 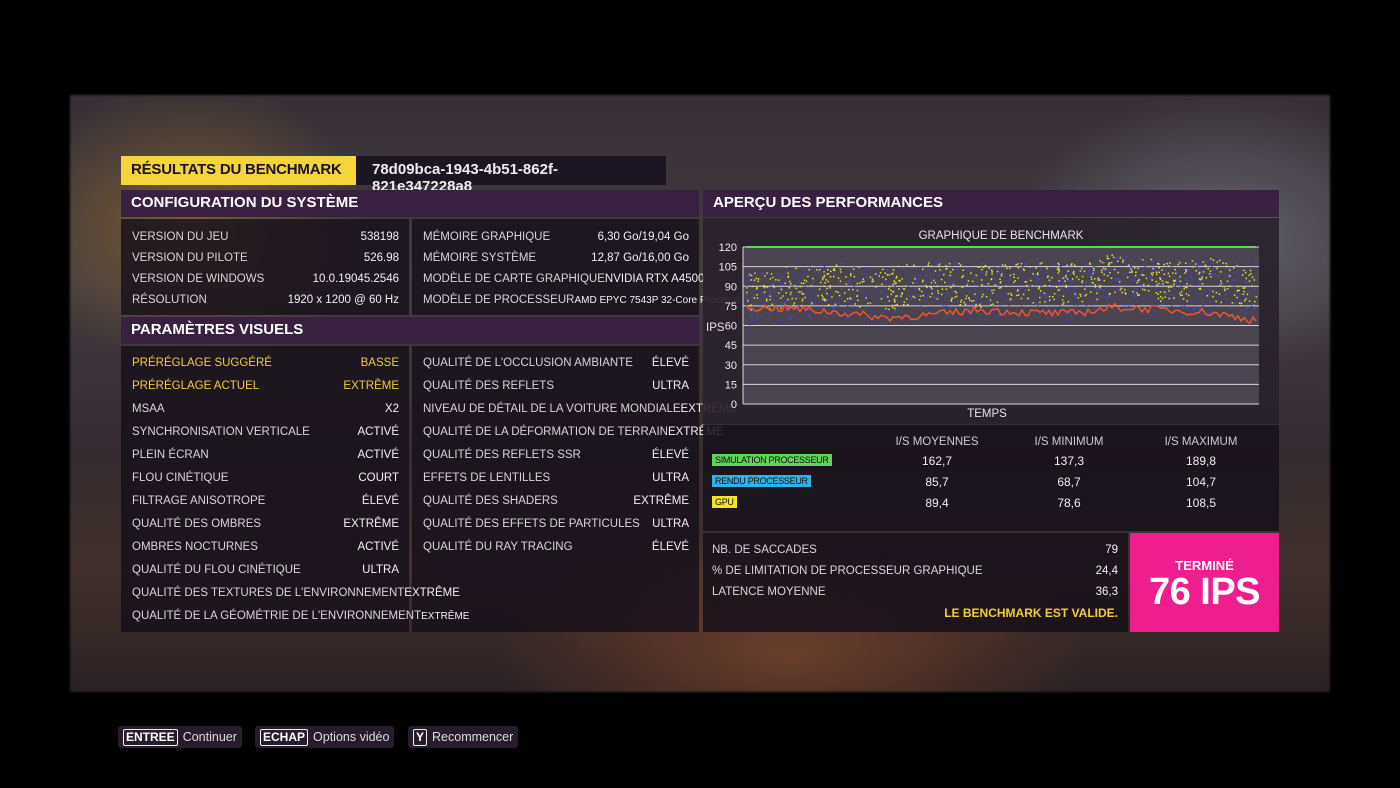 I want to click on continue-button: ENTREE Continuer, so click(x=180, y=737).